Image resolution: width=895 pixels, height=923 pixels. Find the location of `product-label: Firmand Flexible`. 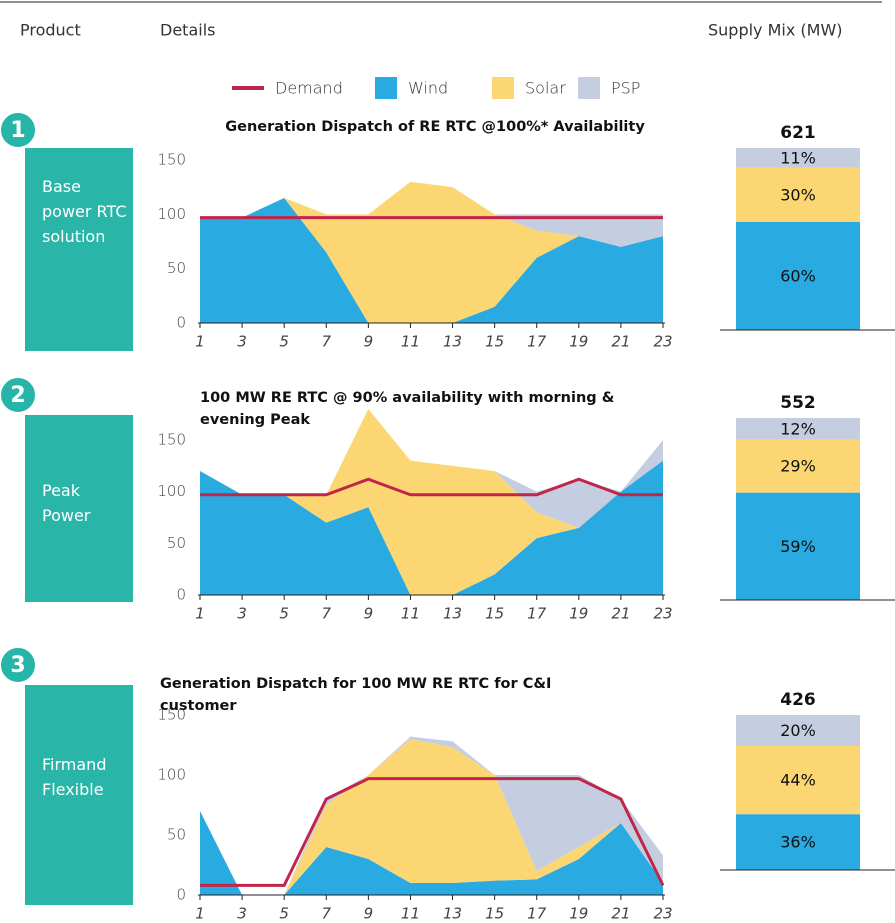

product-label: Firmand Flexible is located at coordinates (74, 777).